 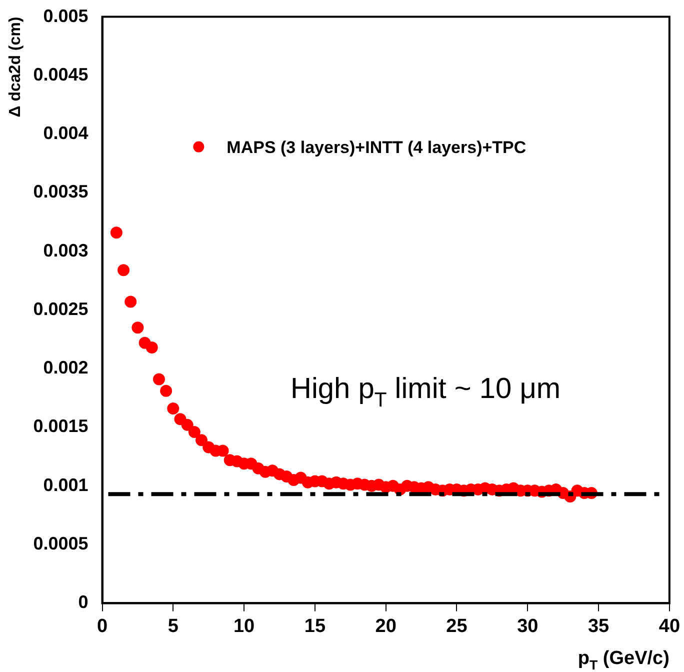 What do you see at coordinates (60, 308) in the screenshot?
I see `y-tick-label: 0.0025` at bounding box center [60, 308].